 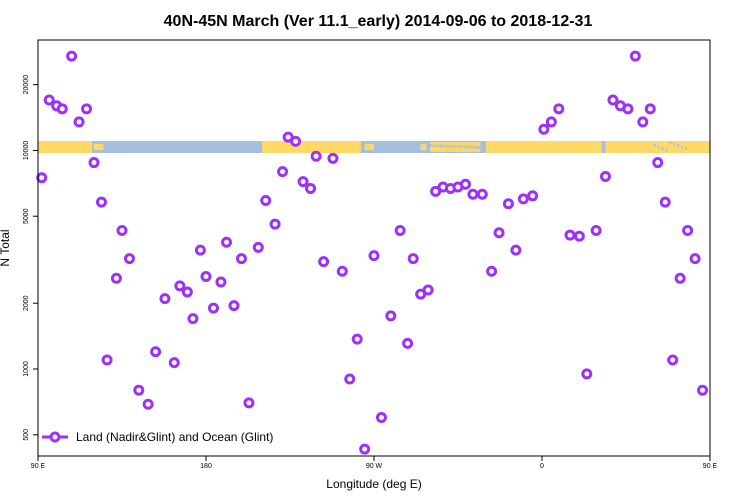 What do you see at coordinates (26, 435) in the screenshot?
I see `y-tick-label: 500` at bounding box center [26, 435].